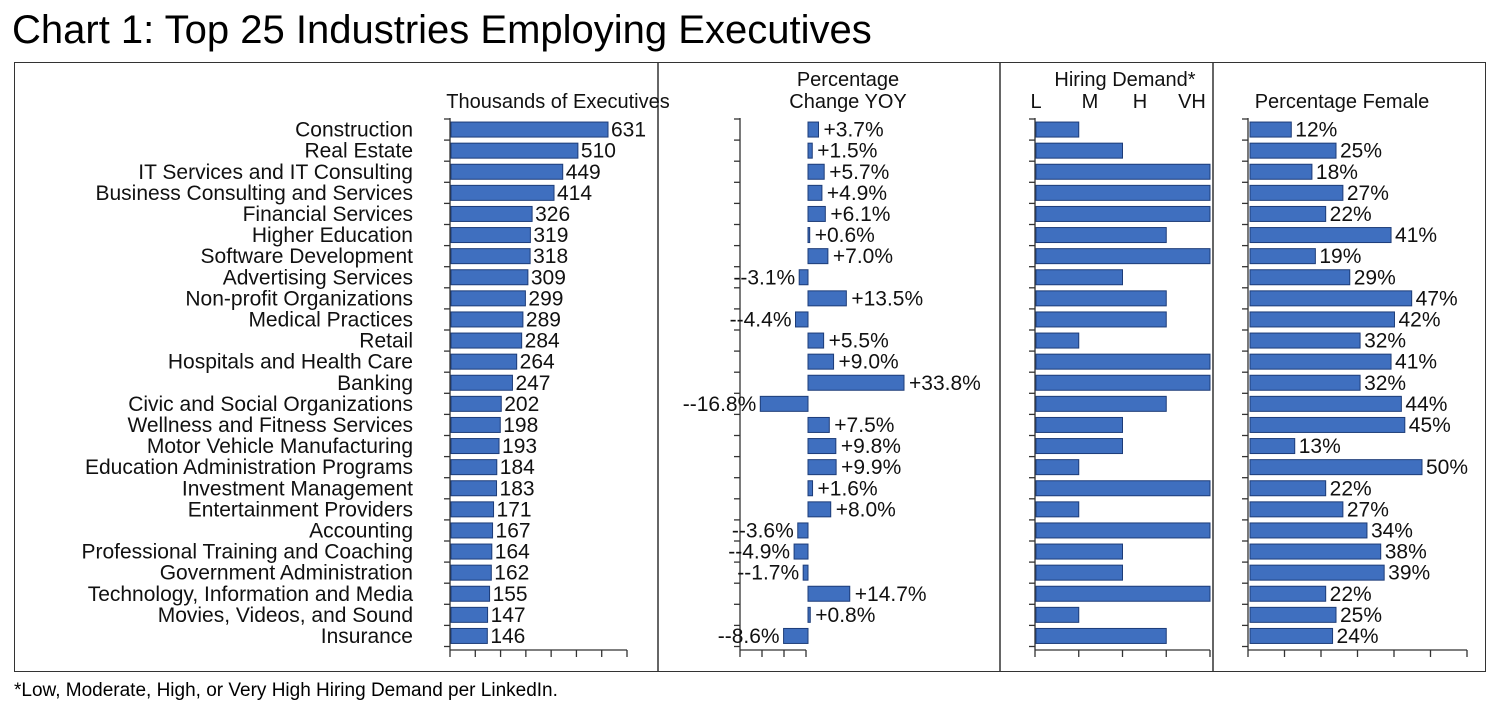 The width and height of the screenshot is (1500, 711). I want to click on panel-header: Change YOY, so click(848, 102).